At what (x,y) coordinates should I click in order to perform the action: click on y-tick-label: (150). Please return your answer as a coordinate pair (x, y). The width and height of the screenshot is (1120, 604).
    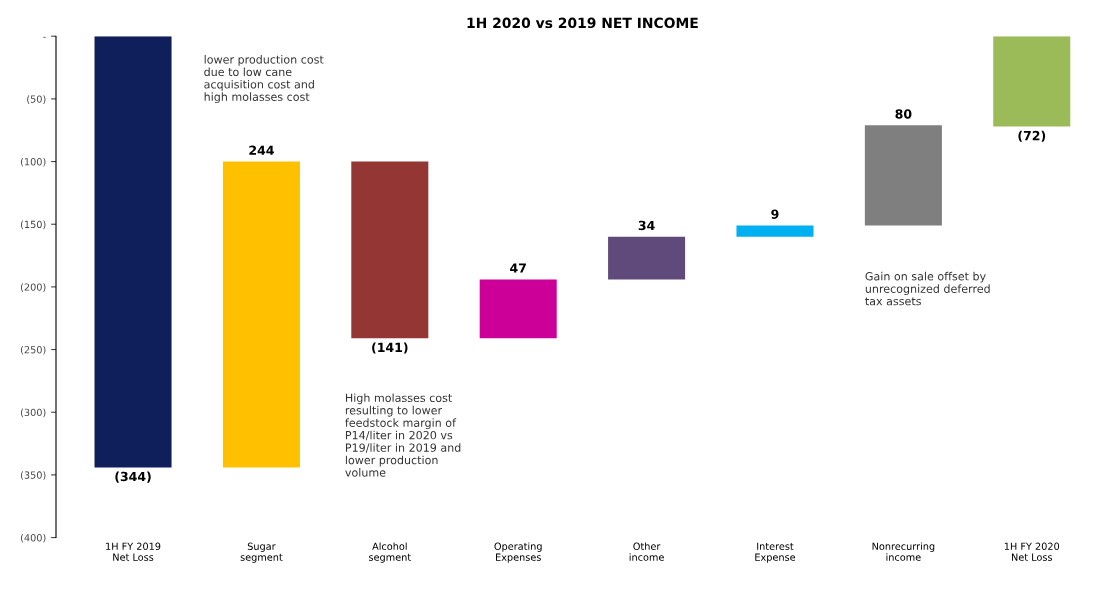
    Looking at the image, I should click on (33, 225).